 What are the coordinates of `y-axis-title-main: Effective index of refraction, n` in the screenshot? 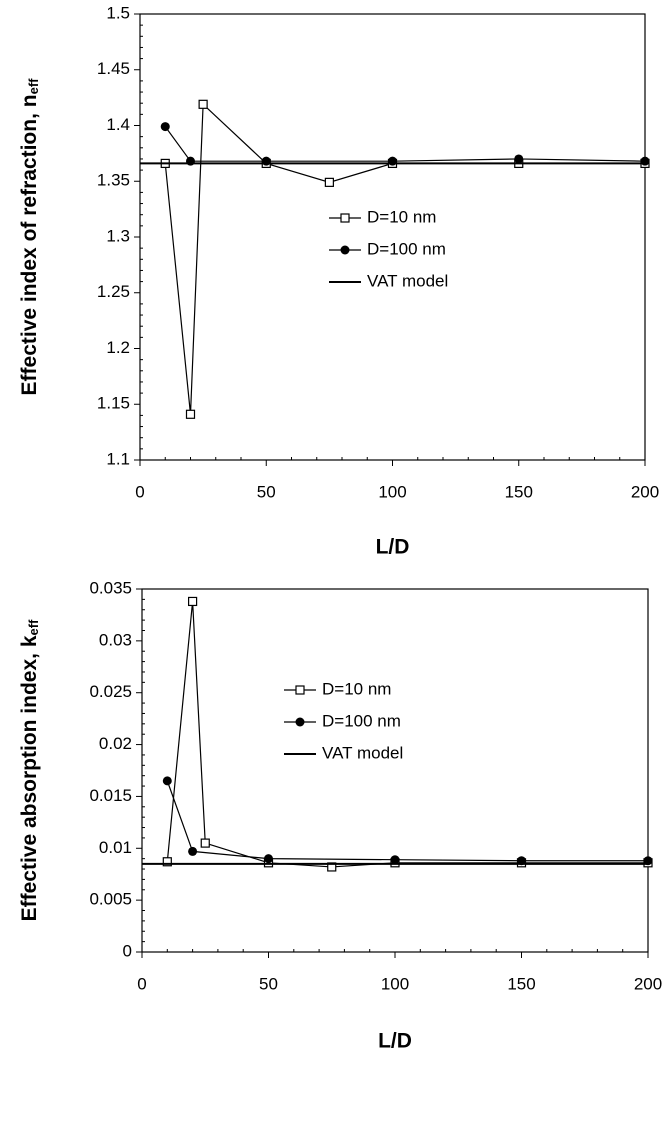 It's located at (29, 244).